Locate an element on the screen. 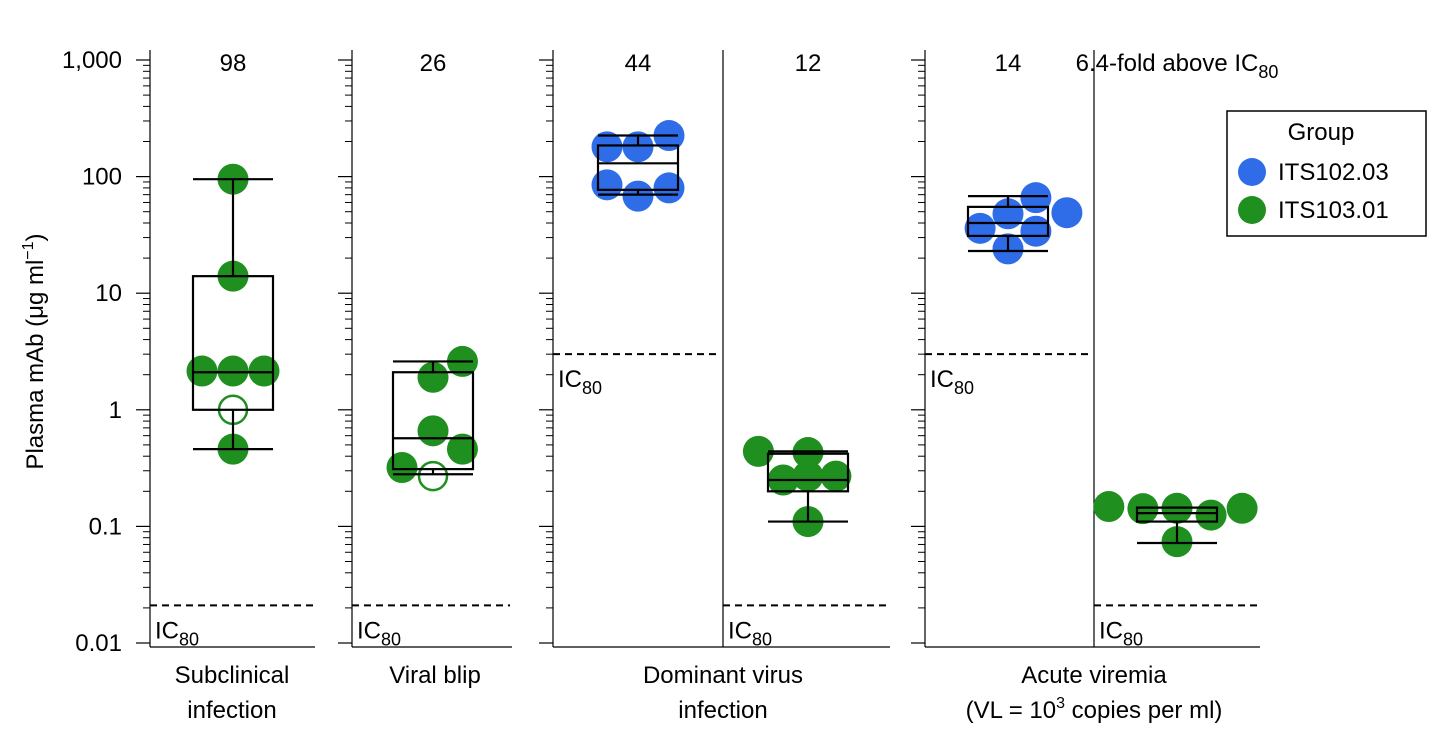 Image resolution: width=1432 pixels, height=745 pixels. legend-title: Group is located at coordinates (1321, 132).